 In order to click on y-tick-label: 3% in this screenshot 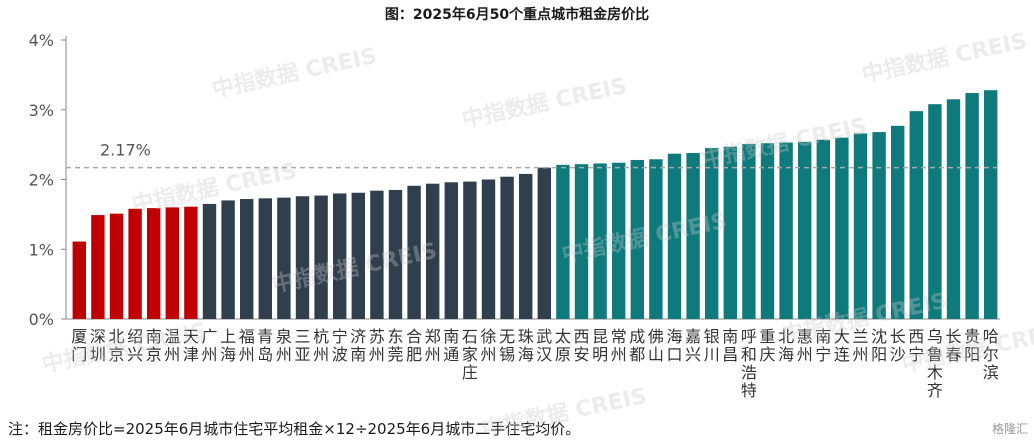, I will do `click(41, 110)`.